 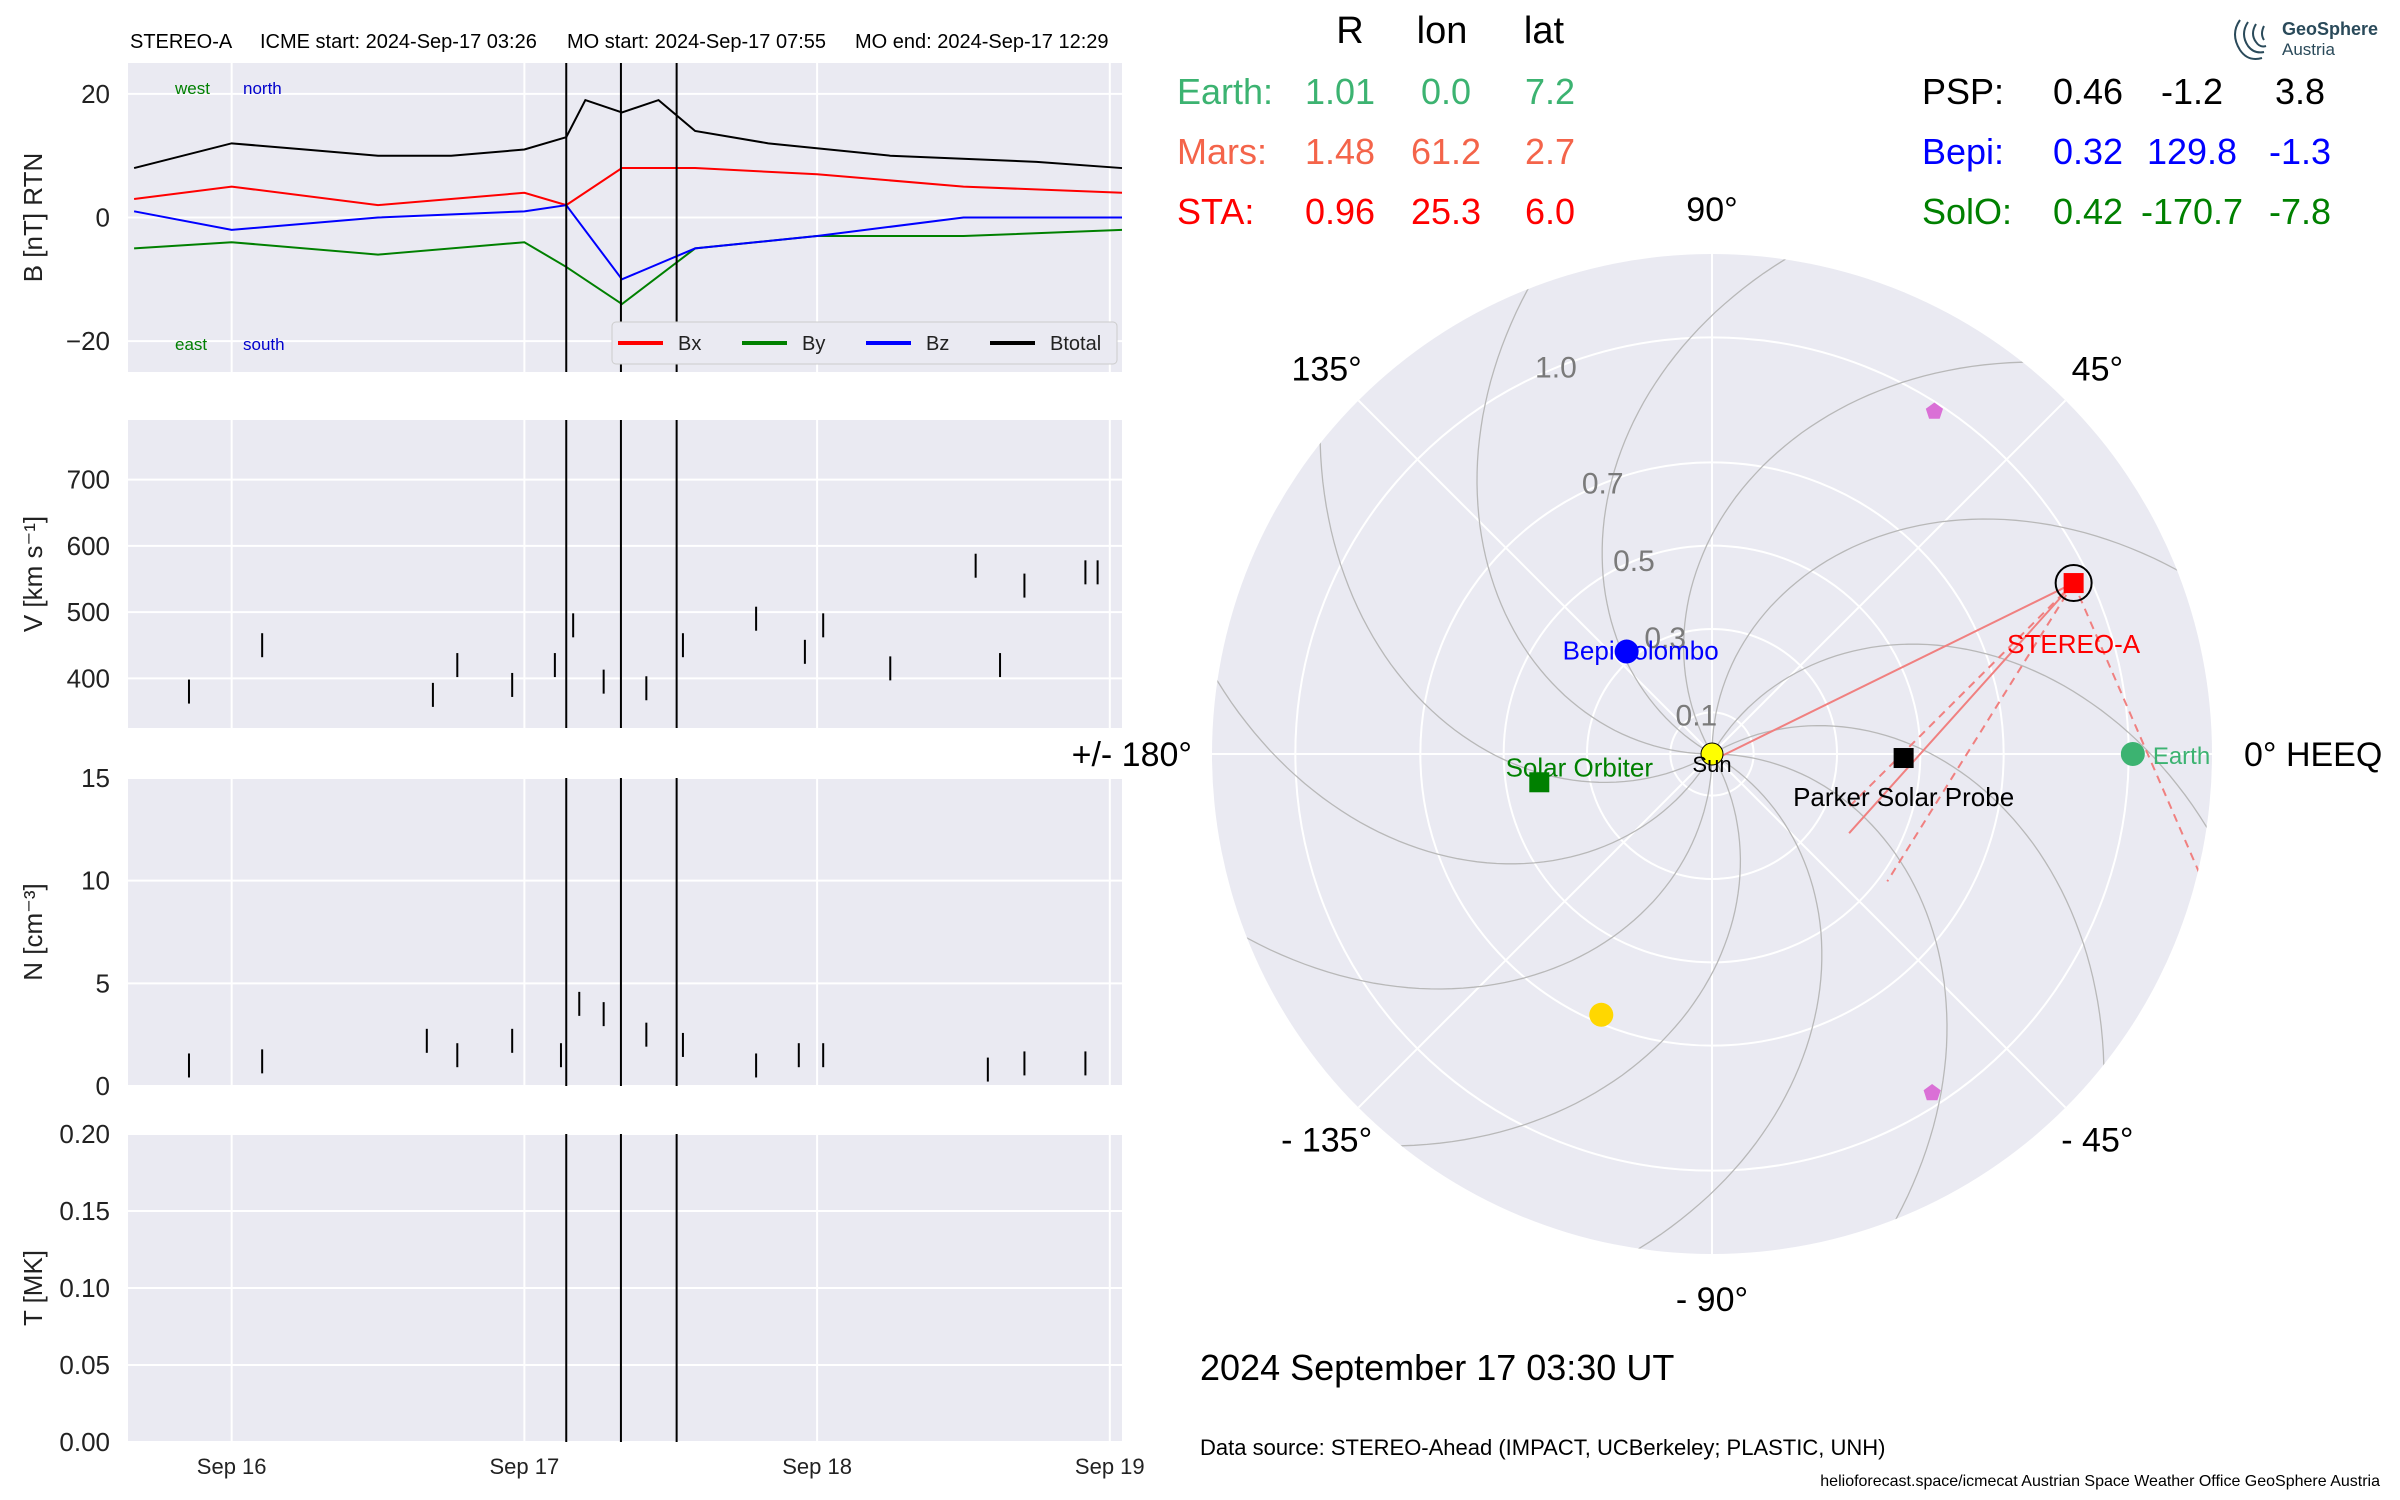 What do you see at coordinates (2088, 211) in the screenshot?
I see `row-r: 0.42` at bounding box center [2088, 211].